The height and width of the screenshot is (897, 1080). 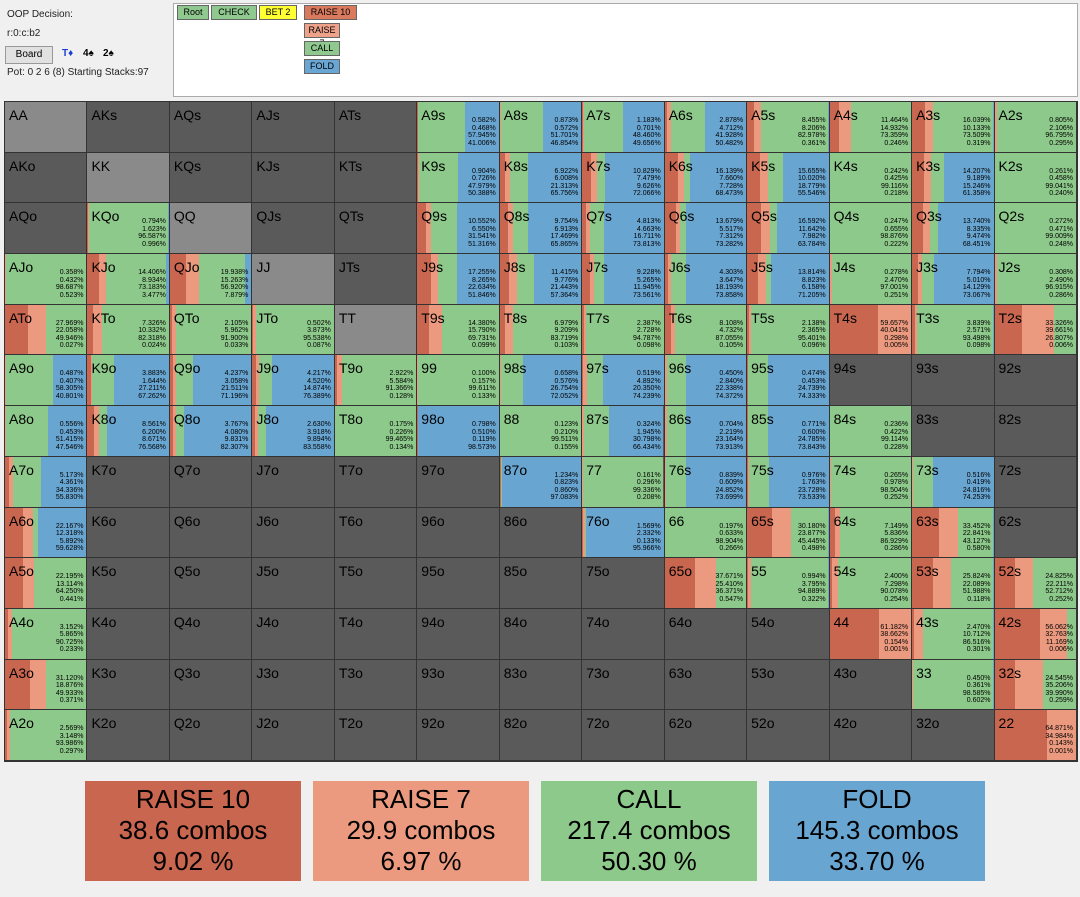 I want to click on hand-cell-jts: JTs, so click(x=376, y=279).